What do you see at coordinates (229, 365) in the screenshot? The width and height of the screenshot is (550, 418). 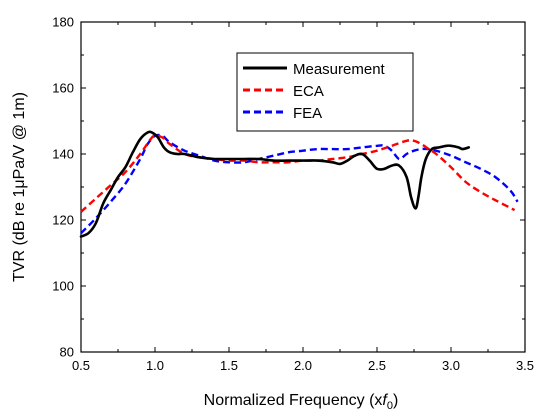 I see `x-tick-label: 1.5` at bounding box center [229, 365].